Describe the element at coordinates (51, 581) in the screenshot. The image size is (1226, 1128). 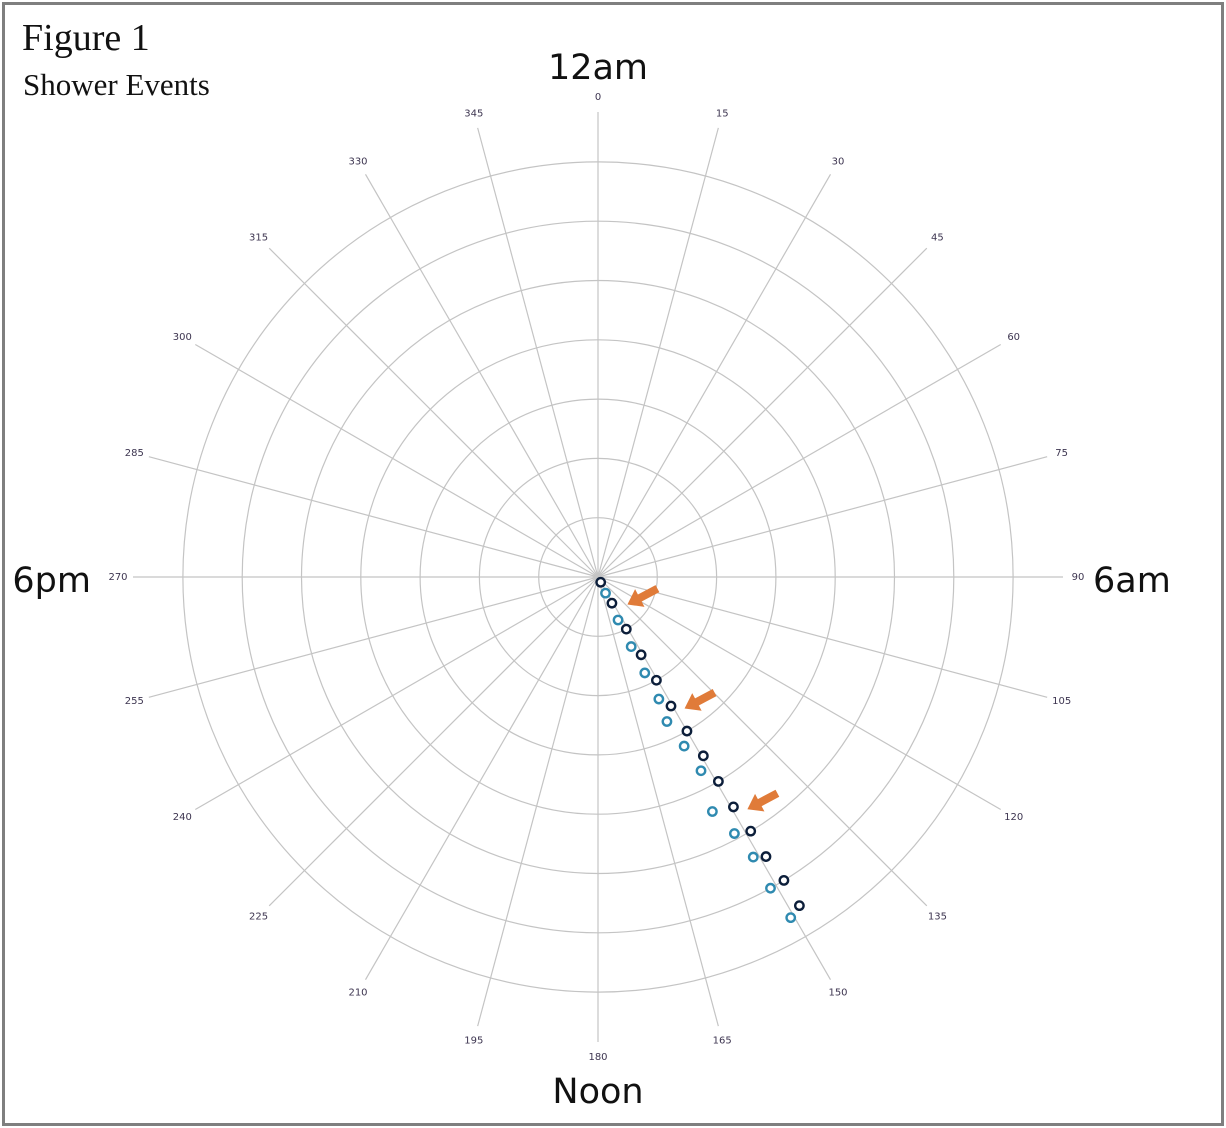
I see `cardinal-label-left: 6pm` at that location.